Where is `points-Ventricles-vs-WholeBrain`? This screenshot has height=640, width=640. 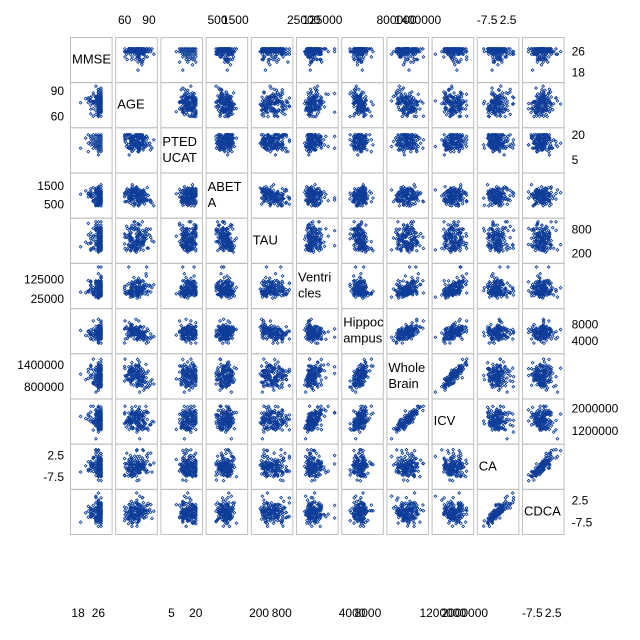
points-Ventricles-vs-WholeBrain is located at coordinates (407, 283).